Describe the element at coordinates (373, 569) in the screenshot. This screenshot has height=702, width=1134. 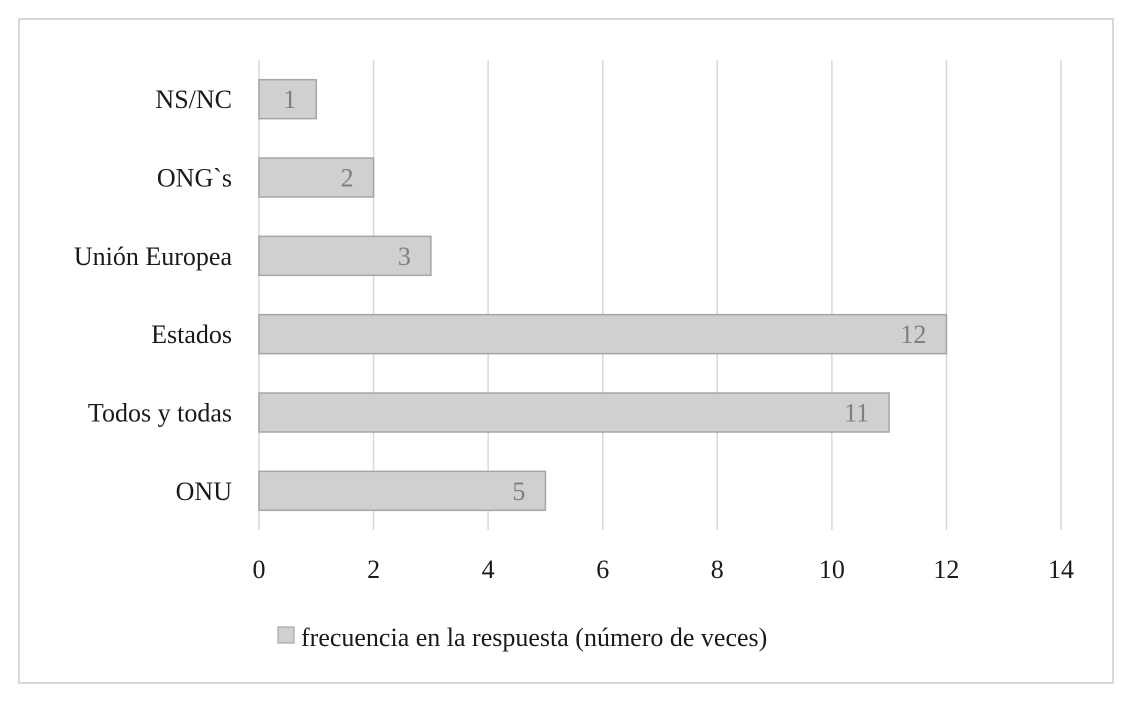
I see `x-tick-label: 2` at that location.